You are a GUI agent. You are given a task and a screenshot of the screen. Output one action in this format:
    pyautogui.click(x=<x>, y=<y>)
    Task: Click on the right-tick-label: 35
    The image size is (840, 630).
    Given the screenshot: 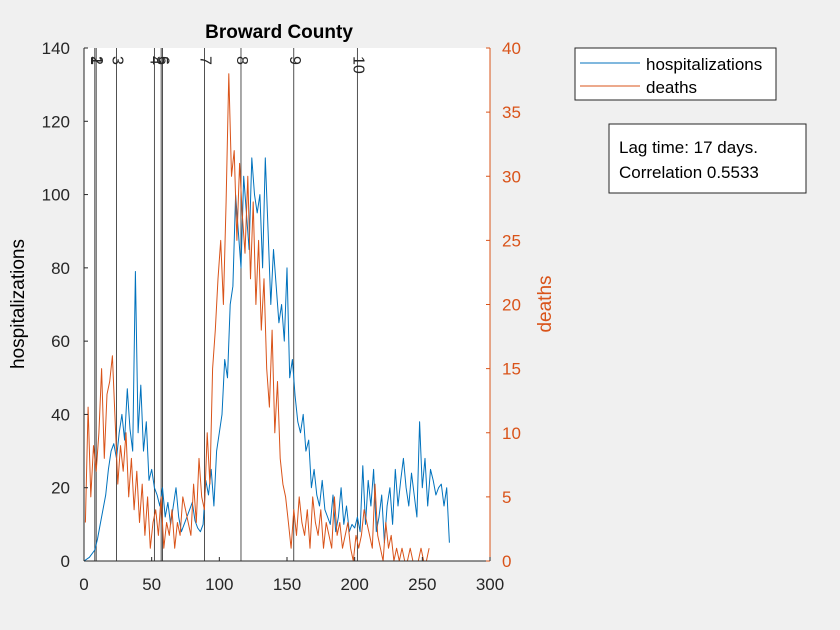 What is the action you would take?
    pyautogui.click(x=511, y=112)
    